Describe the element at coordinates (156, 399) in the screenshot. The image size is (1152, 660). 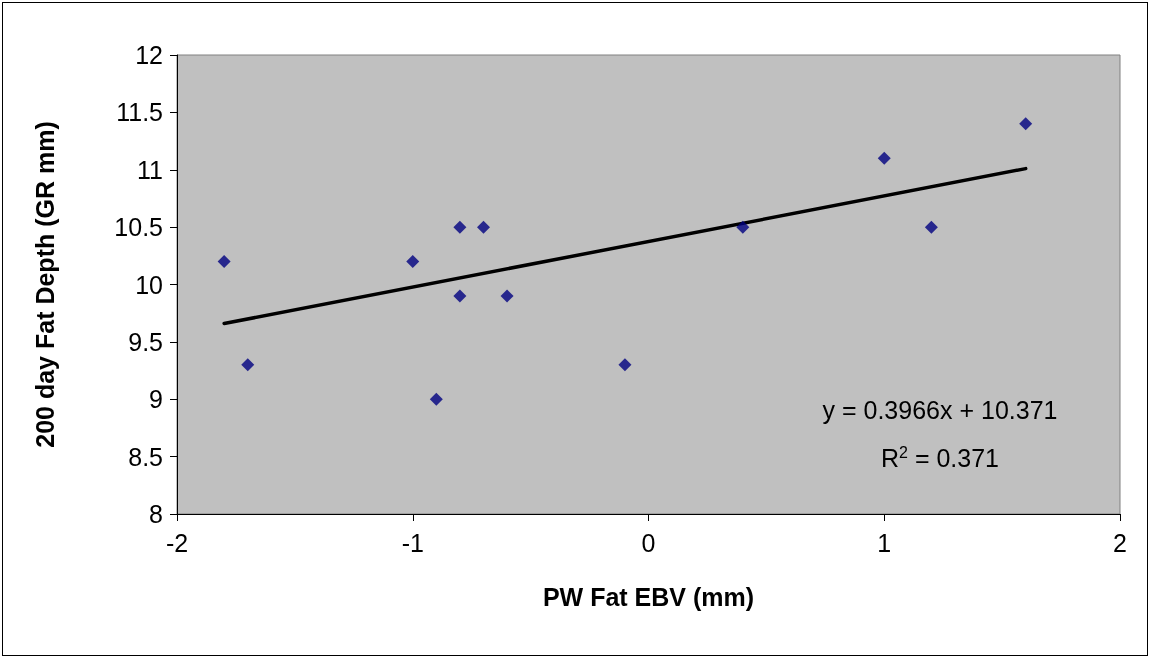
I see `y-tick-label: 9` at that location.